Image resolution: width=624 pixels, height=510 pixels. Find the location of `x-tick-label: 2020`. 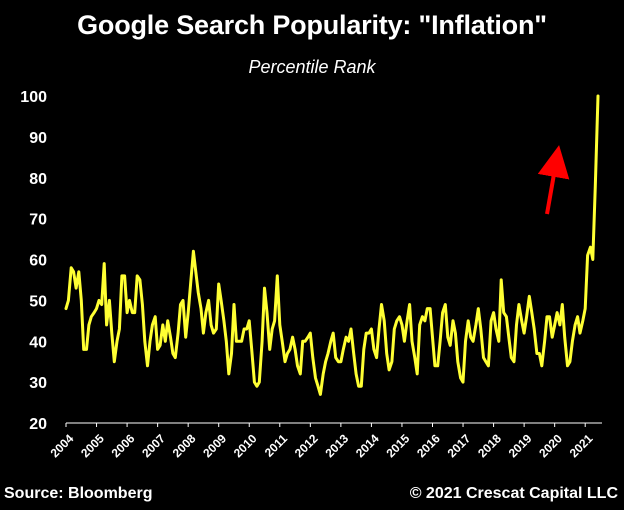

x-tick-label: 2020 is located at coordinates (550, 445).